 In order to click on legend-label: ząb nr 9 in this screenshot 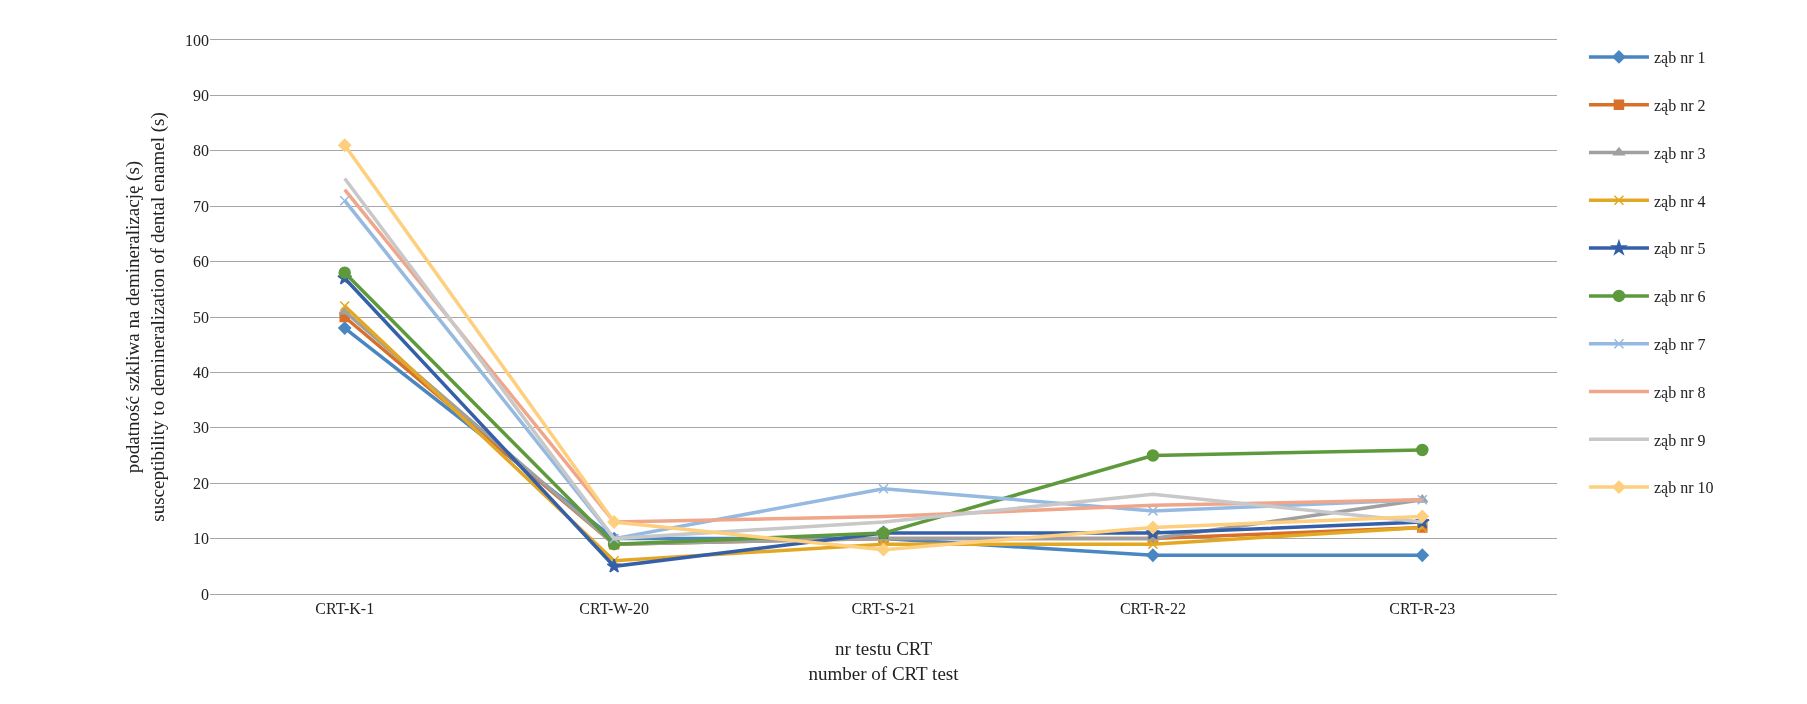, I will do `click(1679, 440)`.